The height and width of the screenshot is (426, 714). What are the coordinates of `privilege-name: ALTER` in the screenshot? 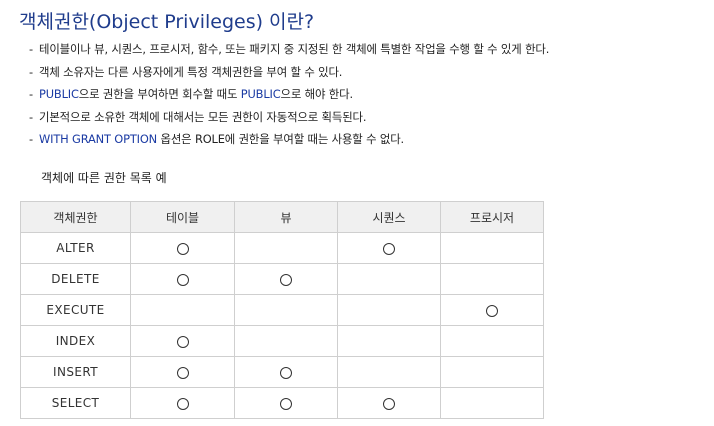 It's located at (75, 248).